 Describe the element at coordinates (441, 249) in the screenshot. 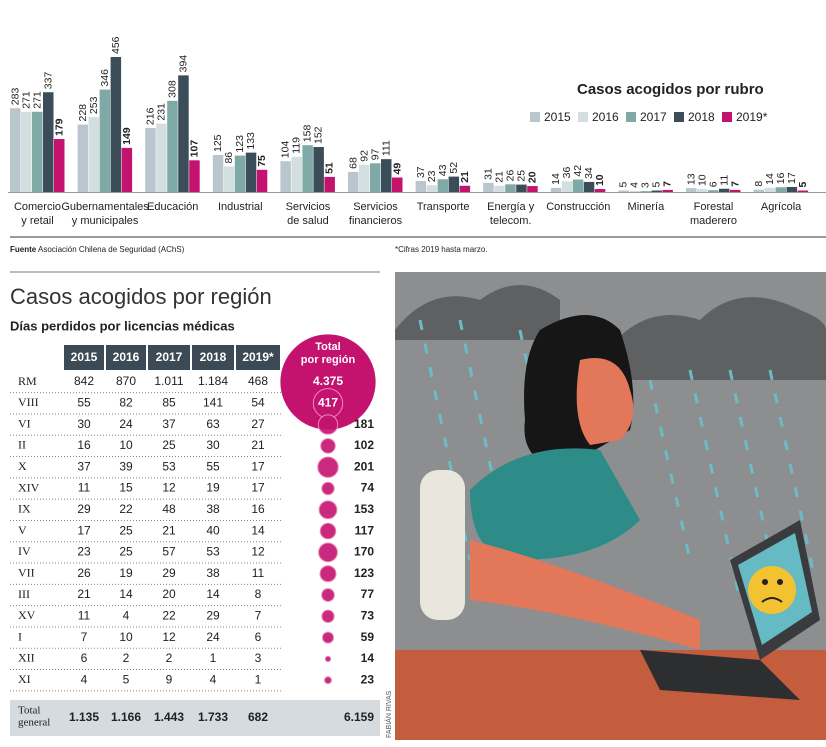

I see `note: *Cifras 2019 hasta marzo.` at that location.